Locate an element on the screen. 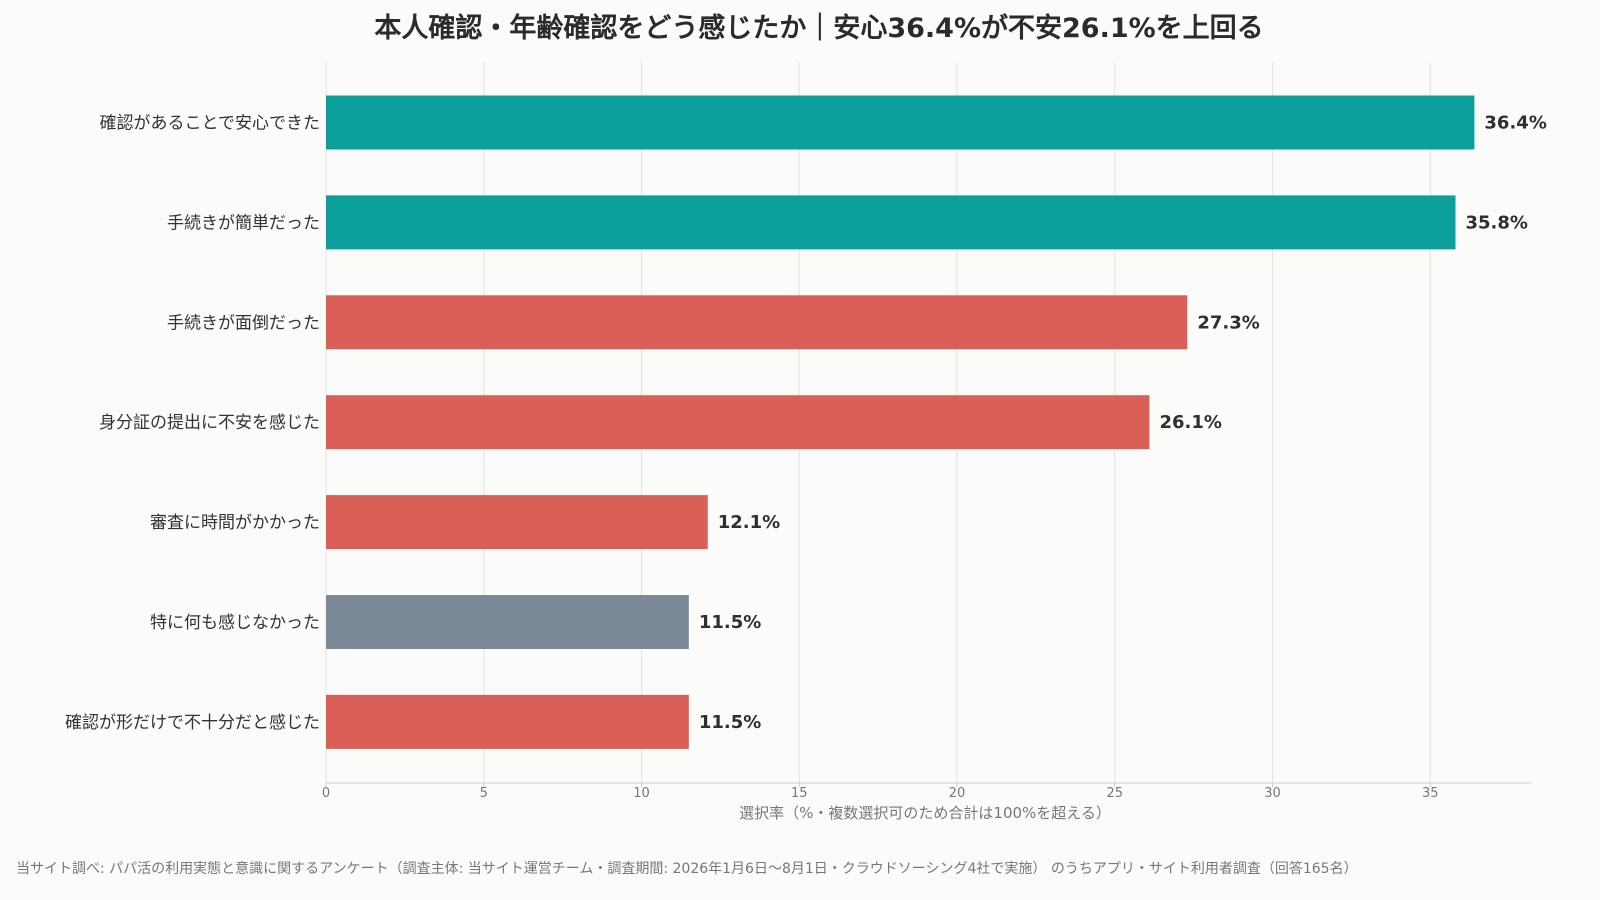 The height and width of the screenshot is (900, 1600). category-label: 審査に時間がかかった is located at coordinates (235, 523).